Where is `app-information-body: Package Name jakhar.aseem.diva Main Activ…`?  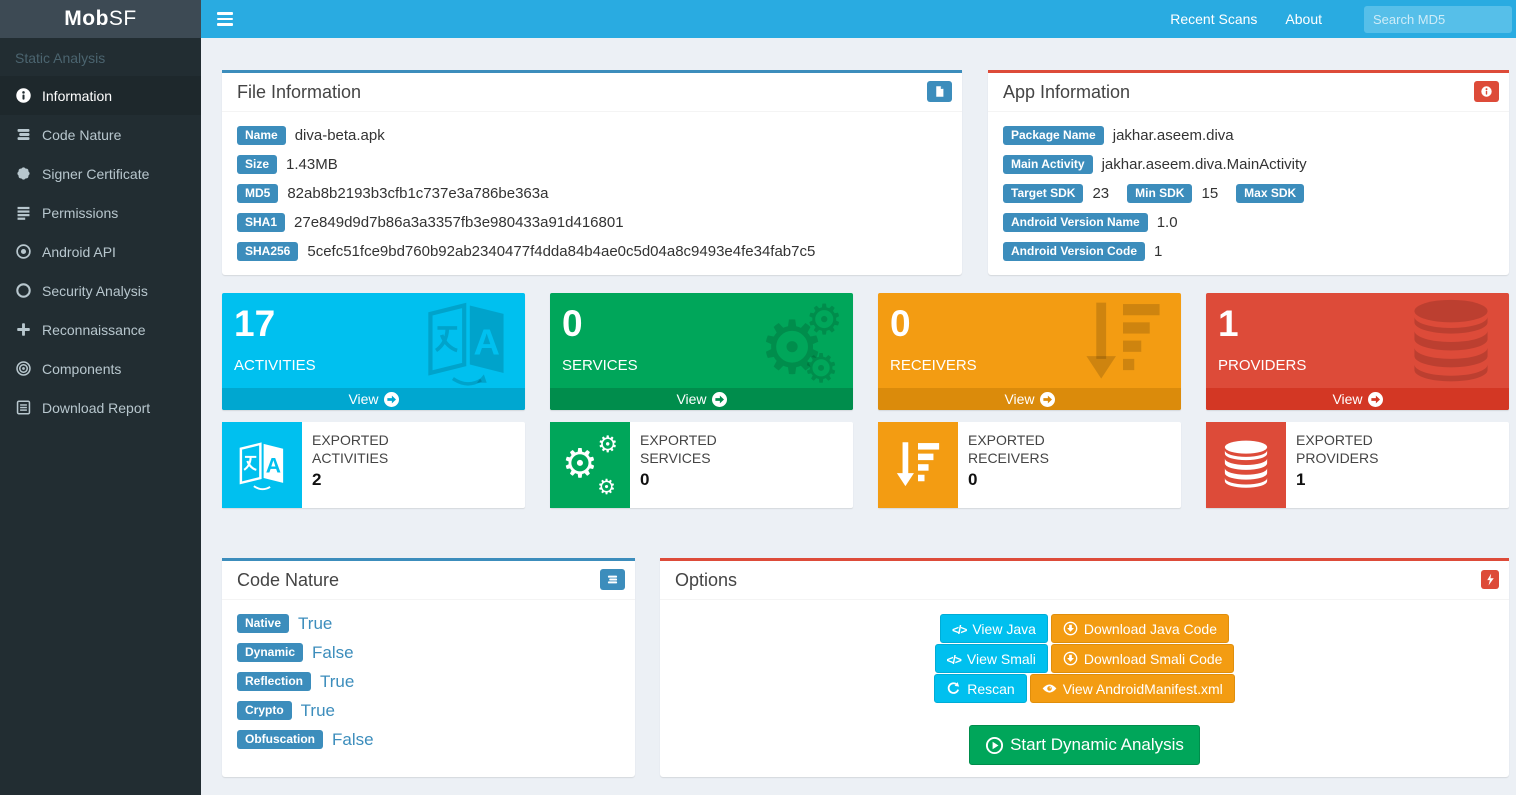
app-information-body: Package Name jakhar.aseem.diva Main Activ… is located at coordinates (1248, 193).